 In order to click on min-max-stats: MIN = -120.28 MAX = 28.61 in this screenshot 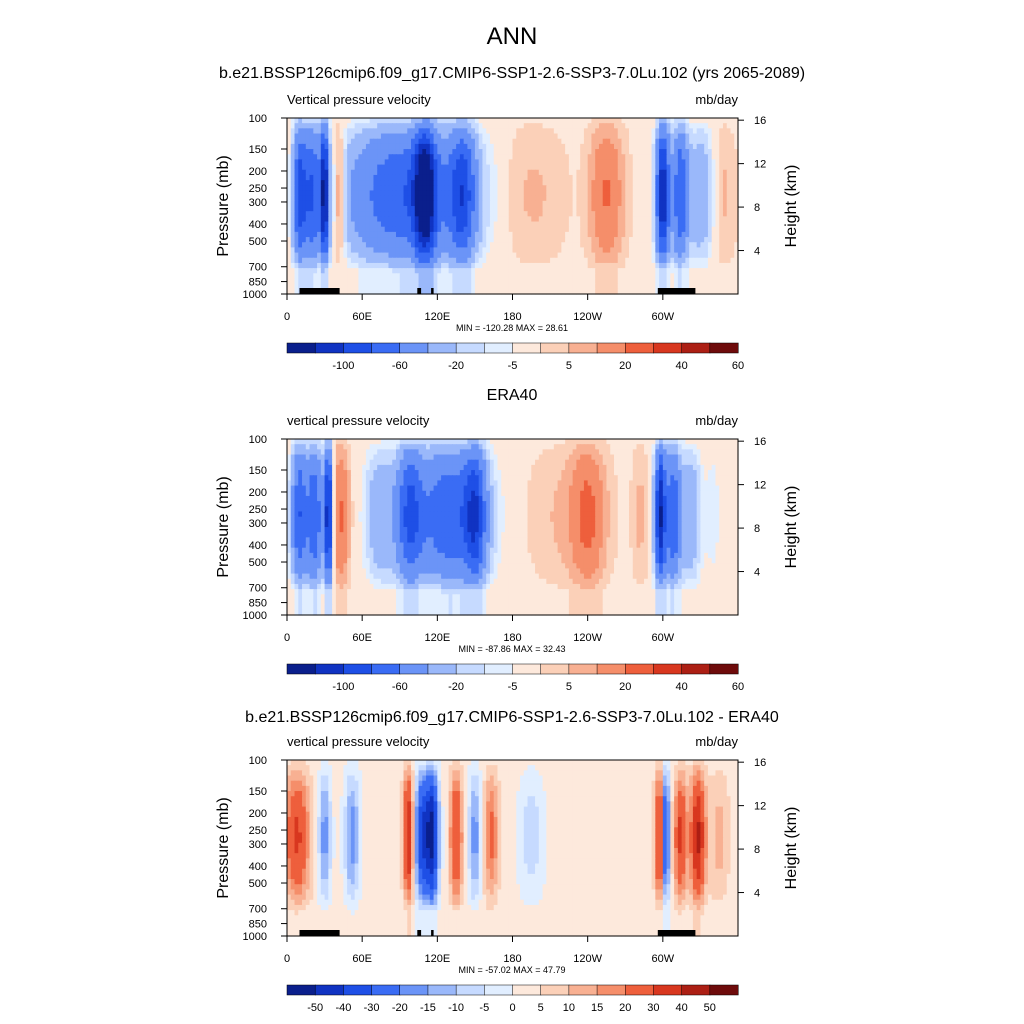, I will do `click(512, 328)`.